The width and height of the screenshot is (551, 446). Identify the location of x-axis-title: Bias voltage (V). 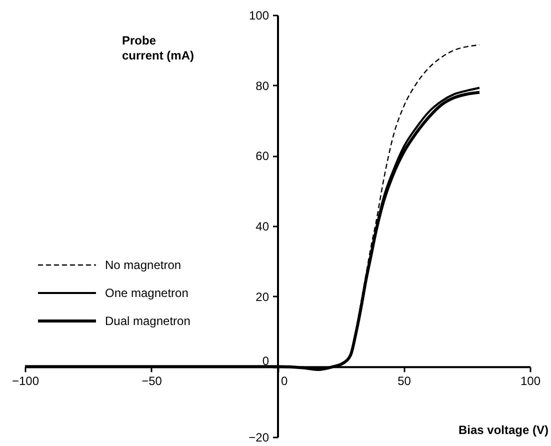
(503, 430).